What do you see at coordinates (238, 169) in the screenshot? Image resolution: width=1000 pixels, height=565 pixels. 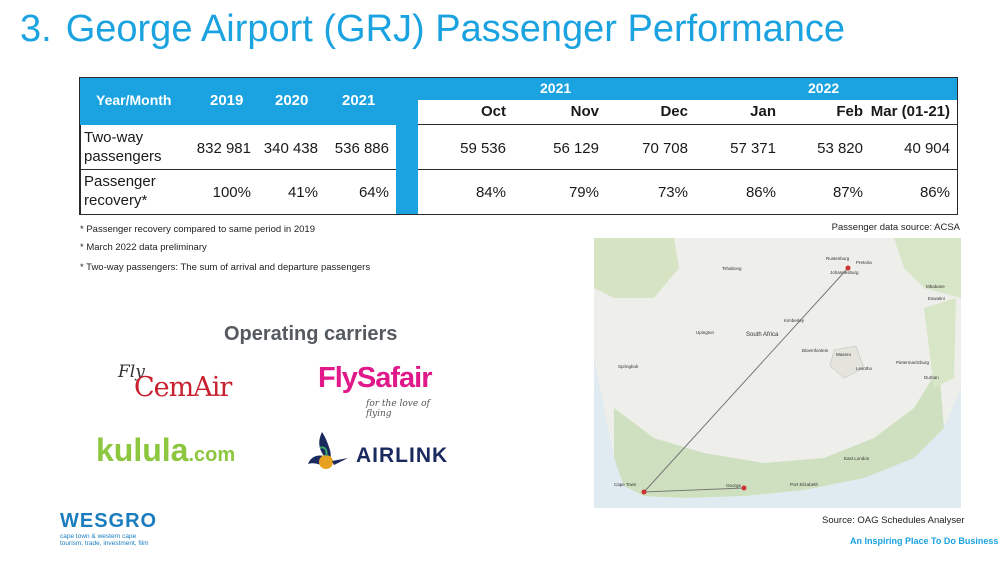 I see `row-divider-left` at bounding box center [238, 169].